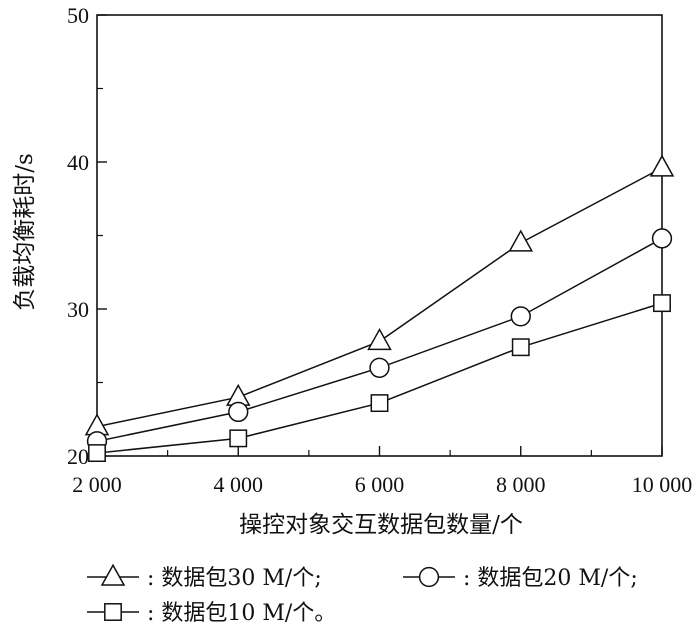 The width and height of the screenshot is (700, 629). What do you see at coordinates (521, 484) in the screenshot?
I see `x-tick-label: 8 000` at bounding box center [521, 484].